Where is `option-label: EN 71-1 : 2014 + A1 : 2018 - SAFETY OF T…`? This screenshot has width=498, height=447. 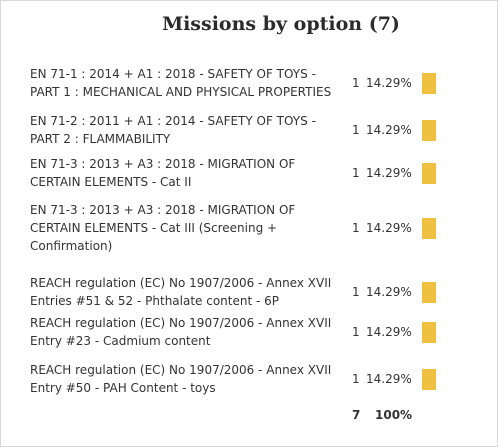
option-label: EN 71-1 : 2014 + A1 : 2018 - SAFETY OF T… is located at coordinates (181, 83).